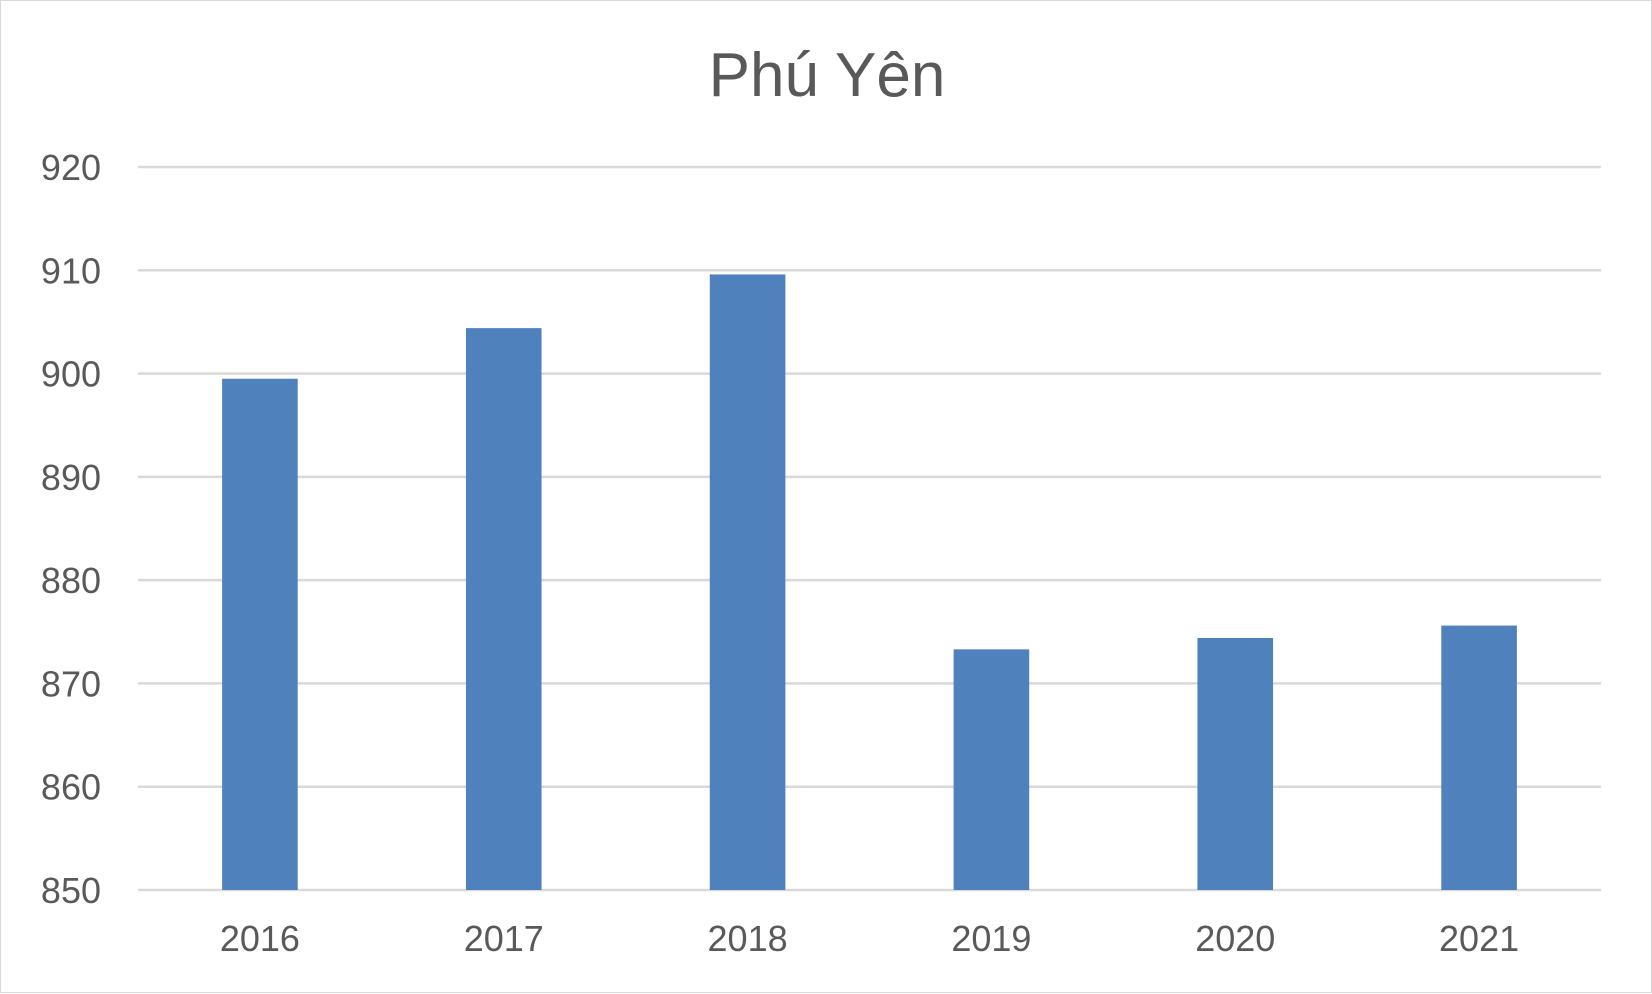 The height and width of the screenshot is (994, 1652). Describe the element at coordinates (260, 938) in the screenshot. I see `x-tick-label: 2016` at that location.